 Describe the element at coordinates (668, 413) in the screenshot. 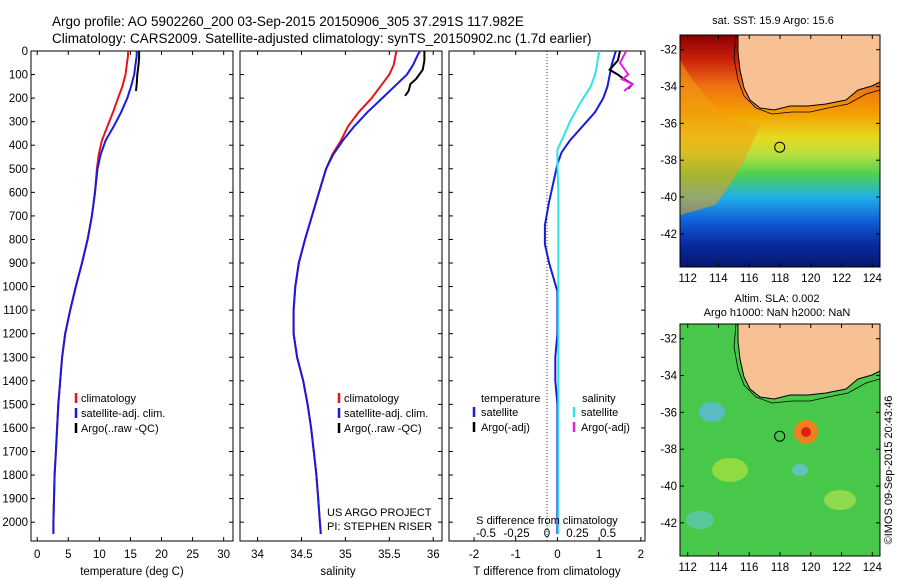

I see `map-y-tick-label: -36` at that location.